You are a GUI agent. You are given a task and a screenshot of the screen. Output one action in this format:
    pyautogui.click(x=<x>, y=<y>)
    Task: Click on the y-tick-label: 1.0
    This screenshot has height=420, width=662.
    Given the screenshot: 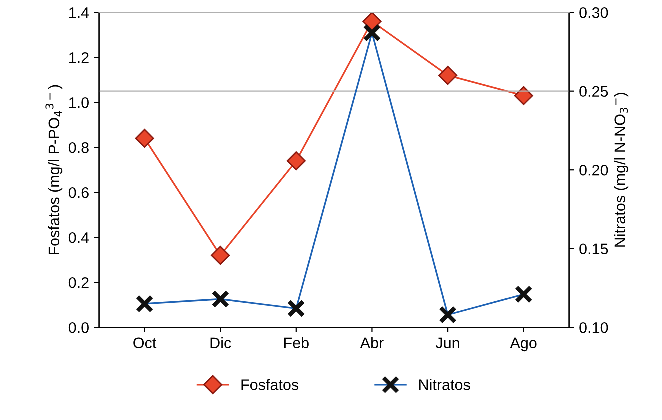 What is the action you would take?
    pyautogui.click(x=79, y=102)
    